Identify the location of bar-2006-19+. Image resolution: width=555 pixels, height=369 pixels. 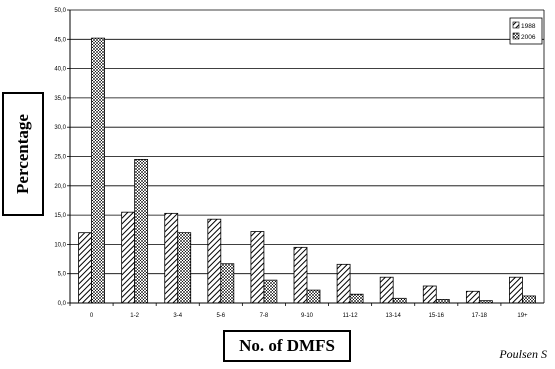
(529, 299).